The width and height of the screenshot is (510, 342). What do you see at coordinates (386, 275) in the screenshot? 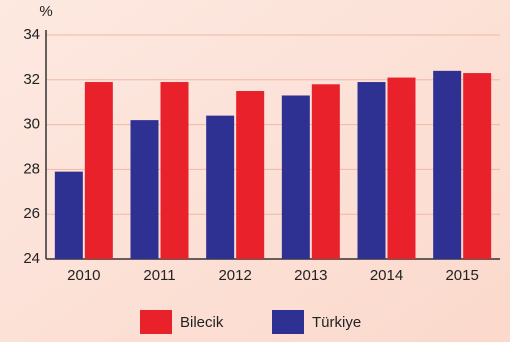
I see `x-tick-label: 2014` at bounding box center [386, 275].